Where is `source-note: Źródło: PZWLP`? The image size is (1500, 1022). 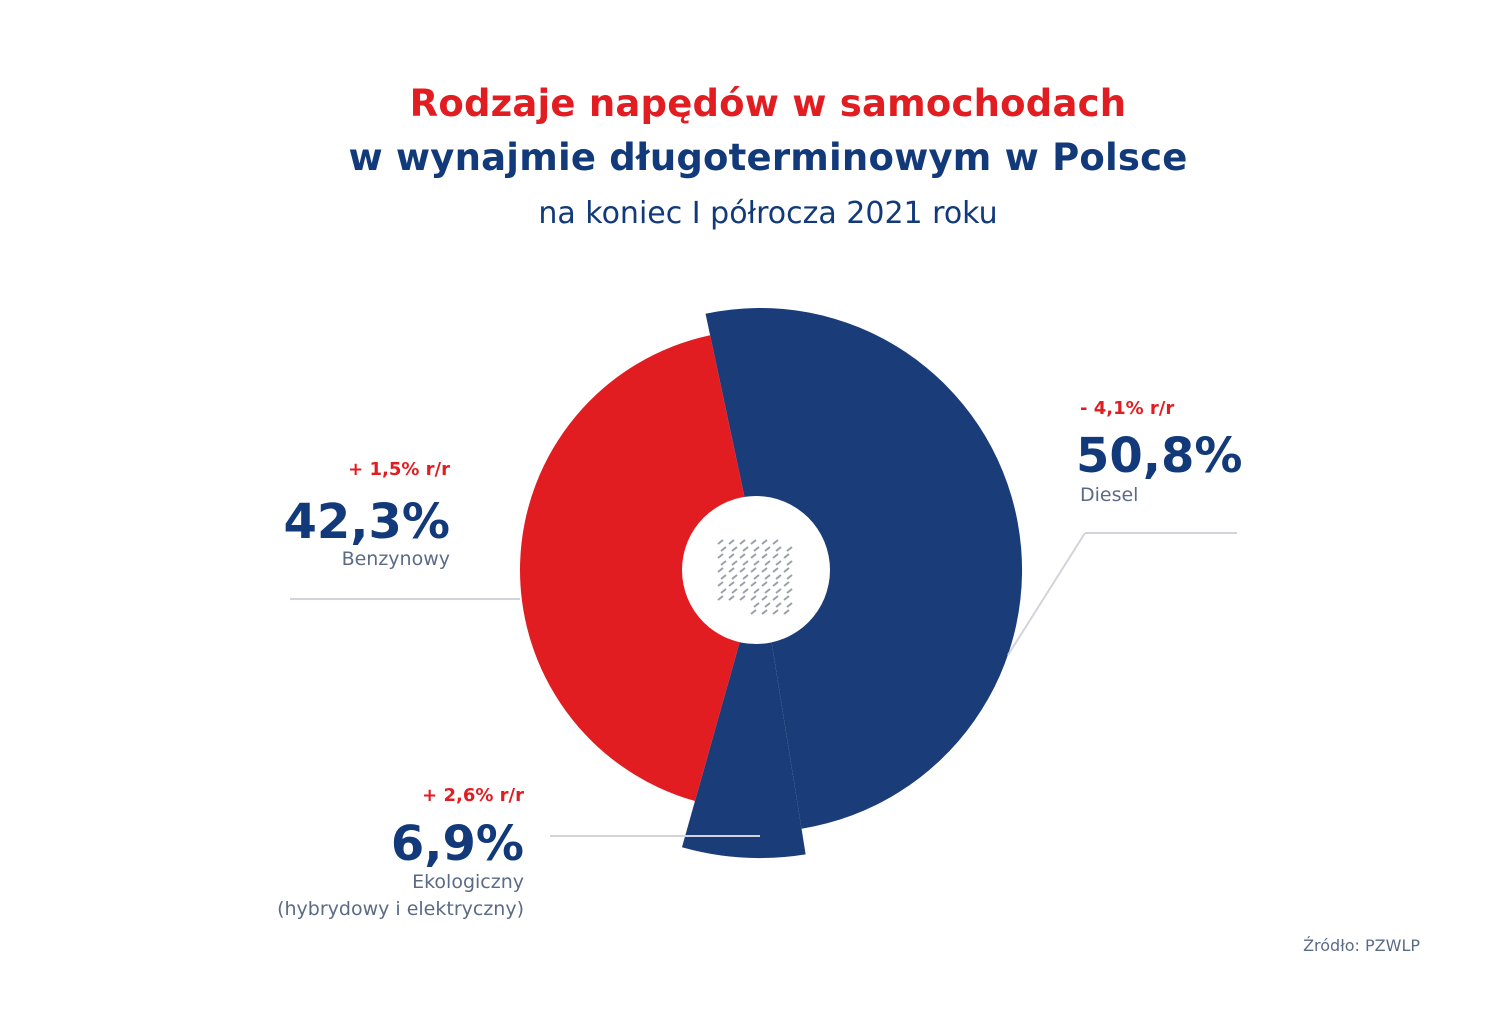 source-note: Źródło: PZWLP is located at coordinates (1361, 945).